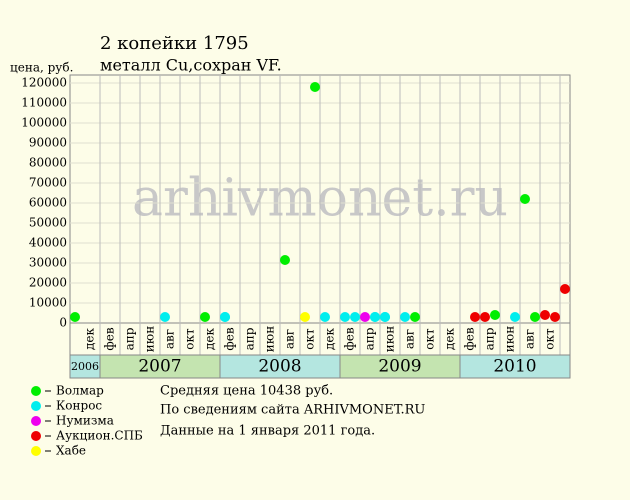  What do you see at coordinates (48, 303) in the screenshot?
I see `y-tick-label: 10000` at bounding box center [48, 303].